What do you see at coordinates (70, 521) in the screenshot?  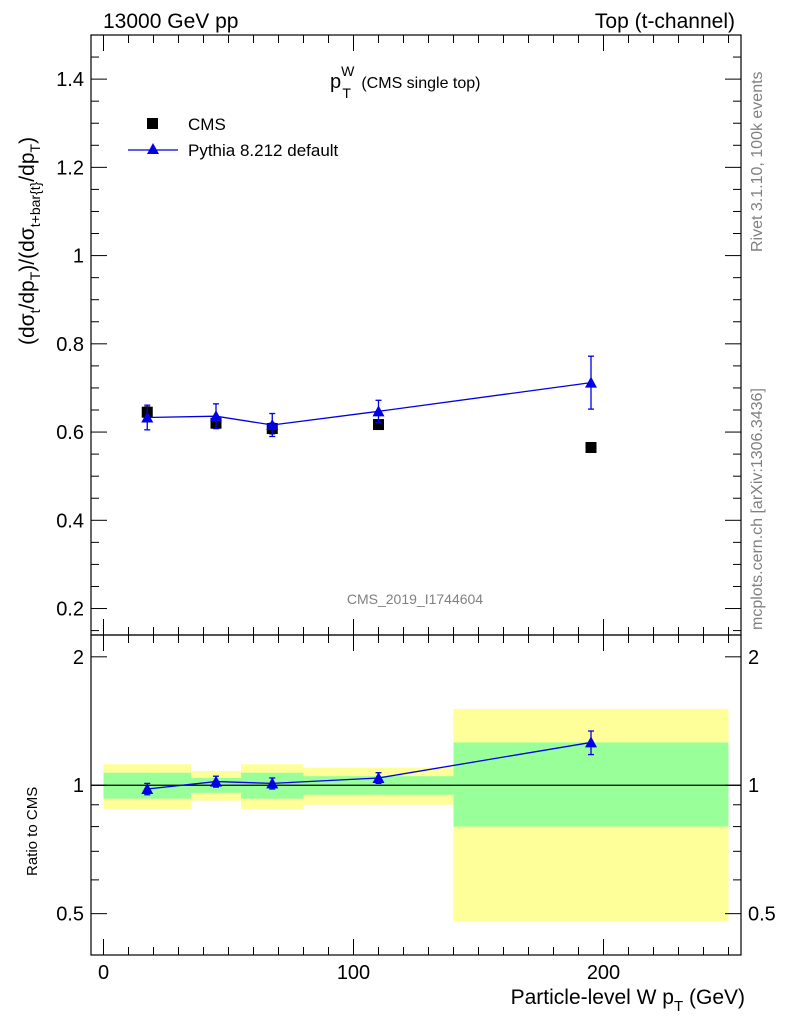 I see `main-y-tick-label: 0.4` at bounding box center [70, 521].